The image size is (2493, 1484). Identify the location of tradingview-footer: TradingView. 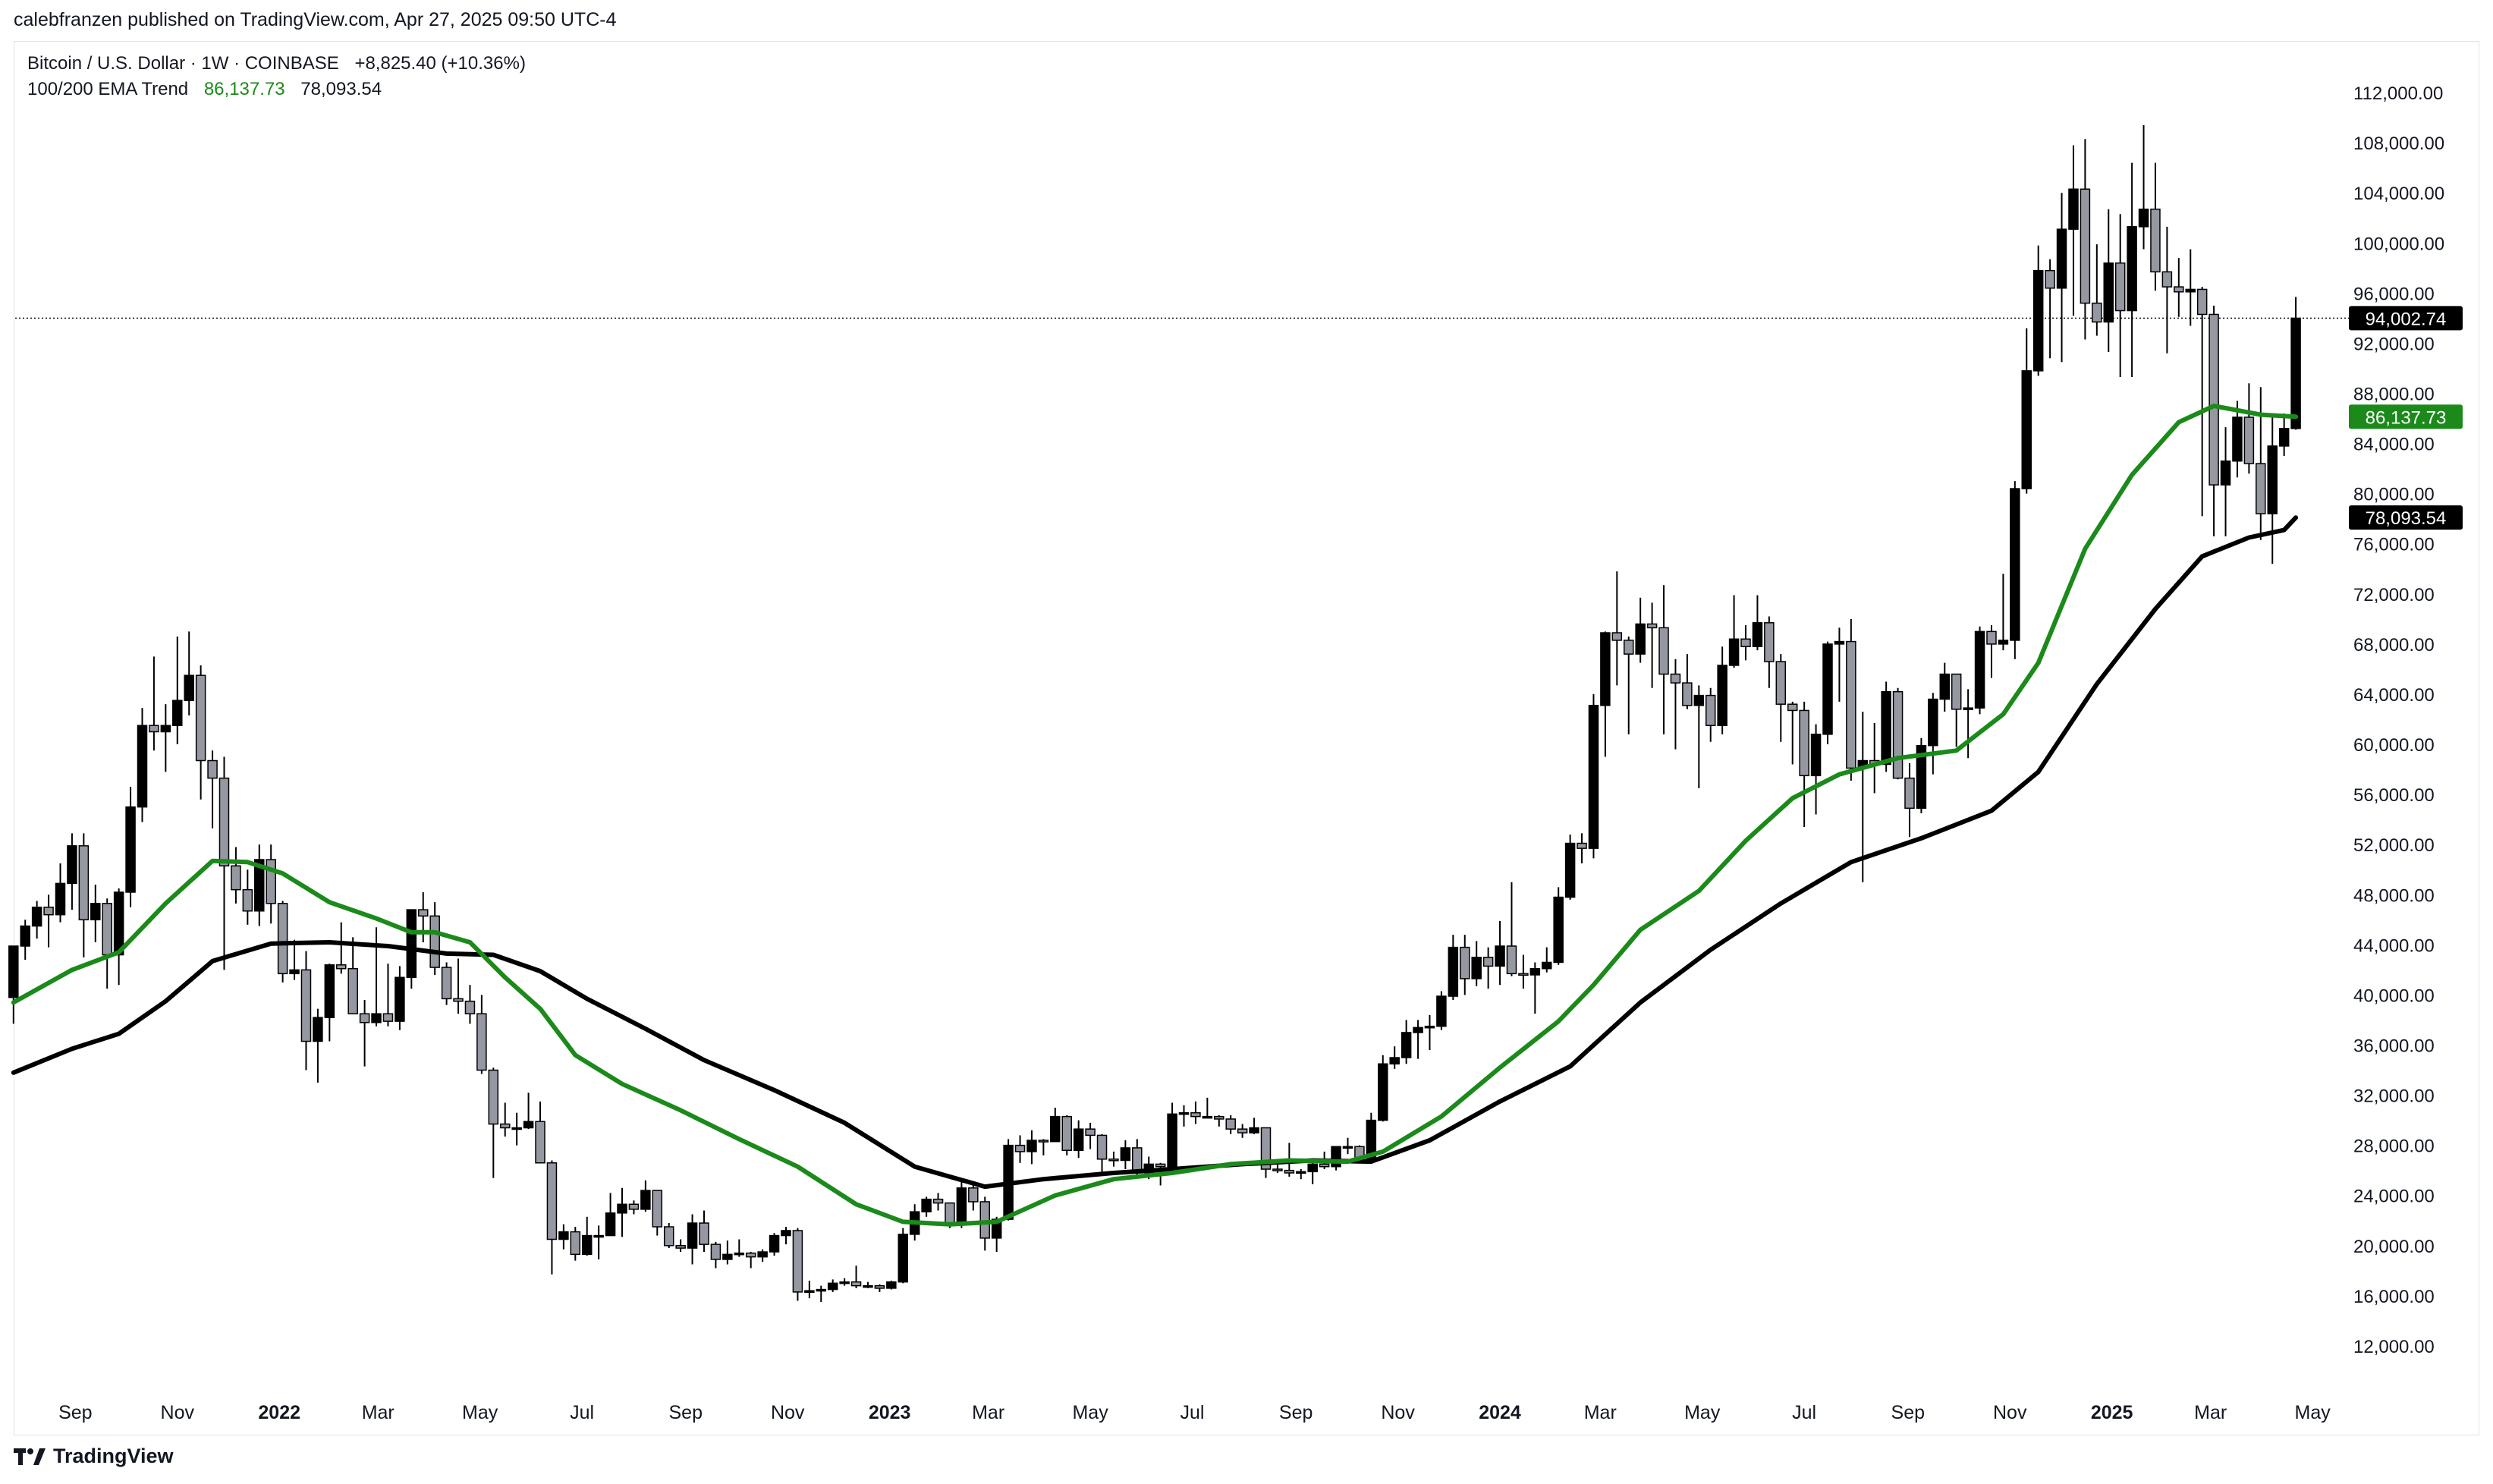
(94, 1456).